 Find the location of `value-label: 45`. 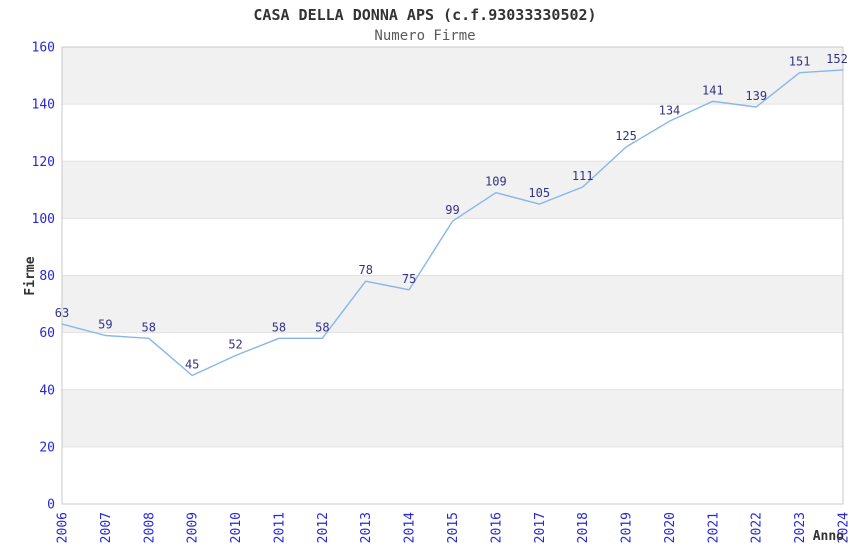

value-label: 45 is located at coordinates (192, 364).